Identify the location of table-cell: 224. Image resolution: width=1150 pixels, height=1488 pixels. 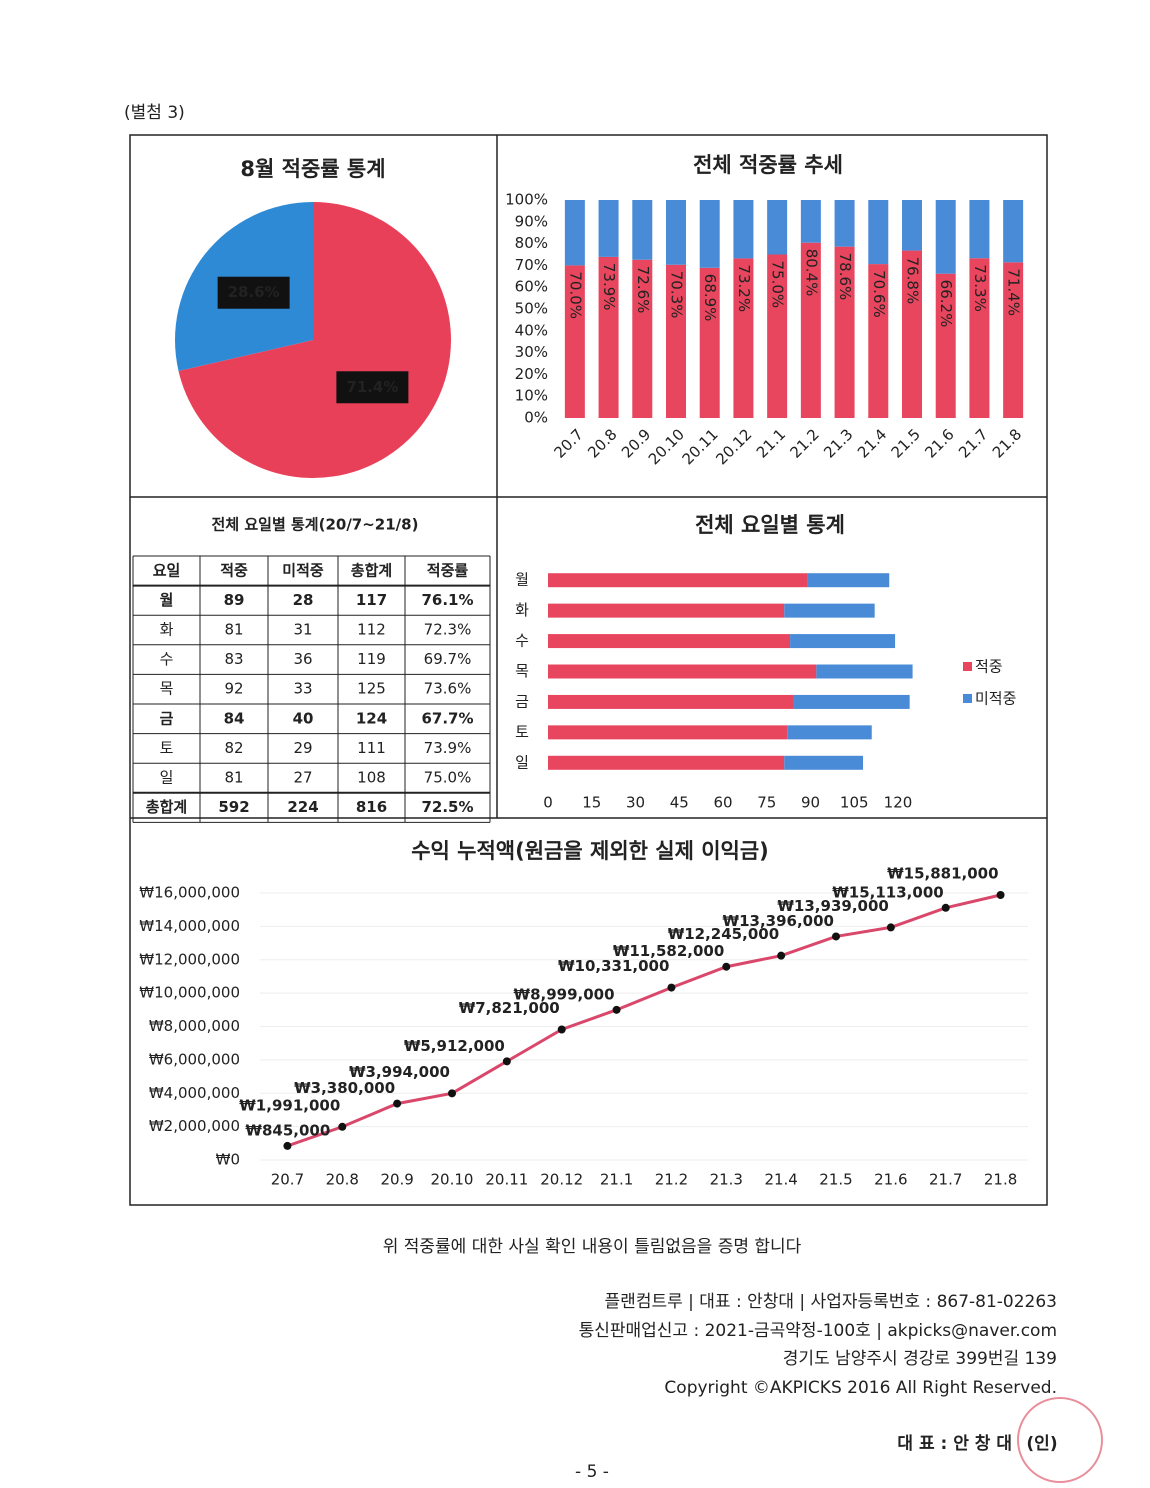
(302, 807).